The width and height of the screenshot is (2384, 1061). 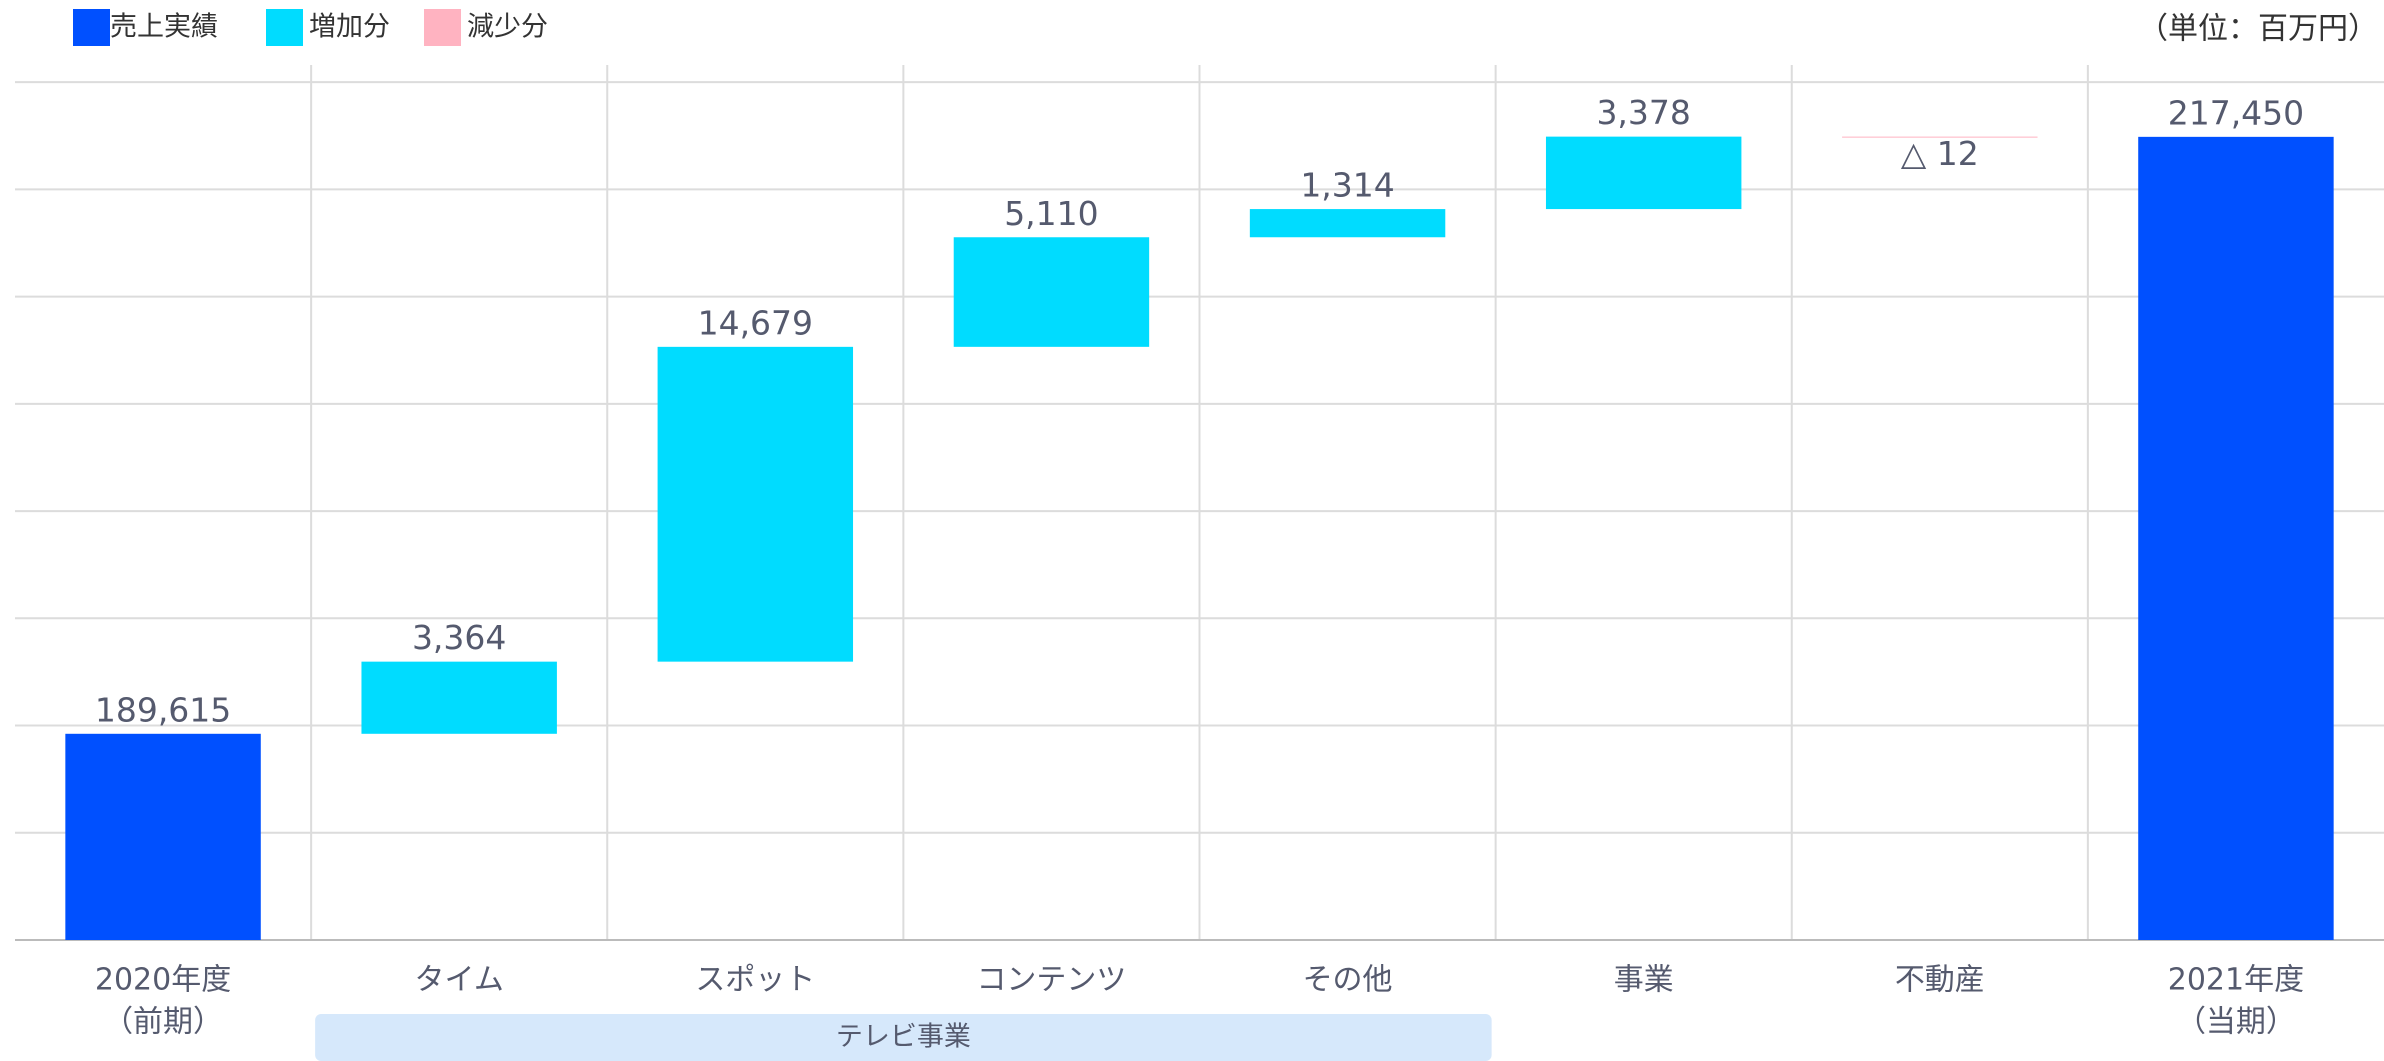 I want to click on value-label: 3,364, so click(x=459, y=637).